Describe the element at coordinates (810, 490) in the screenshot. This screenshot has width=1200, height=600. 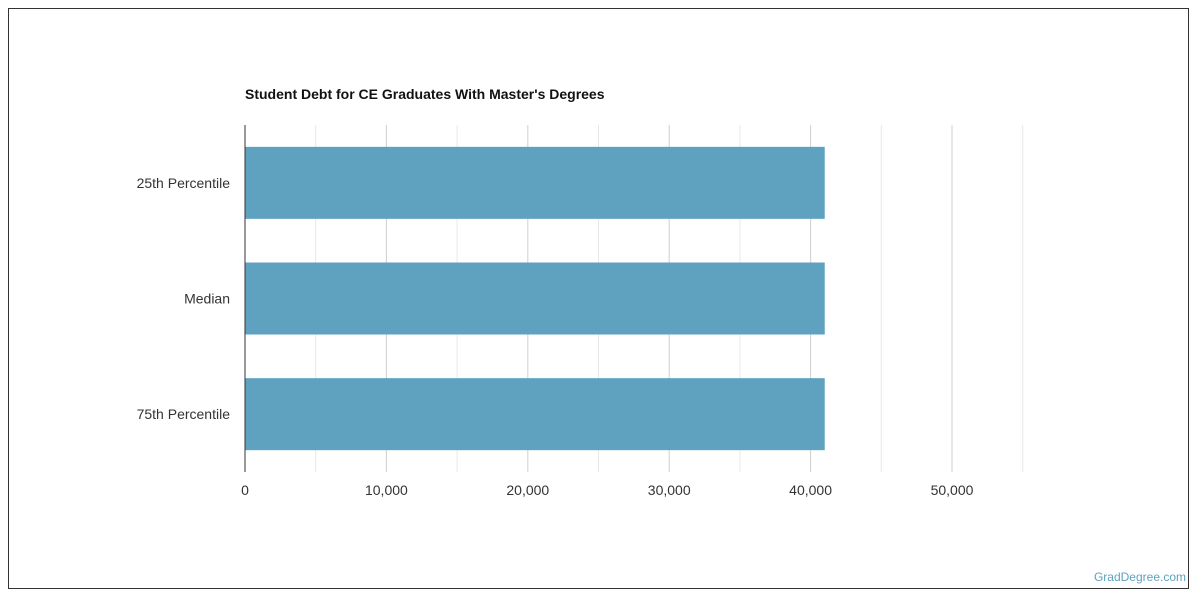
I see `x-tick-label: 40,000` at that location.